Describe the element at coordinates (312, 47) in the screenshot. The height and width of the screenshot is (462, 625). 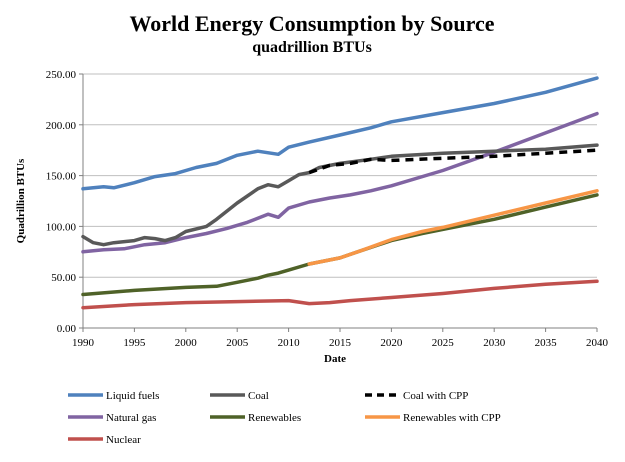
I see `chart-subtitle: quadrillion BTUs` at that location.